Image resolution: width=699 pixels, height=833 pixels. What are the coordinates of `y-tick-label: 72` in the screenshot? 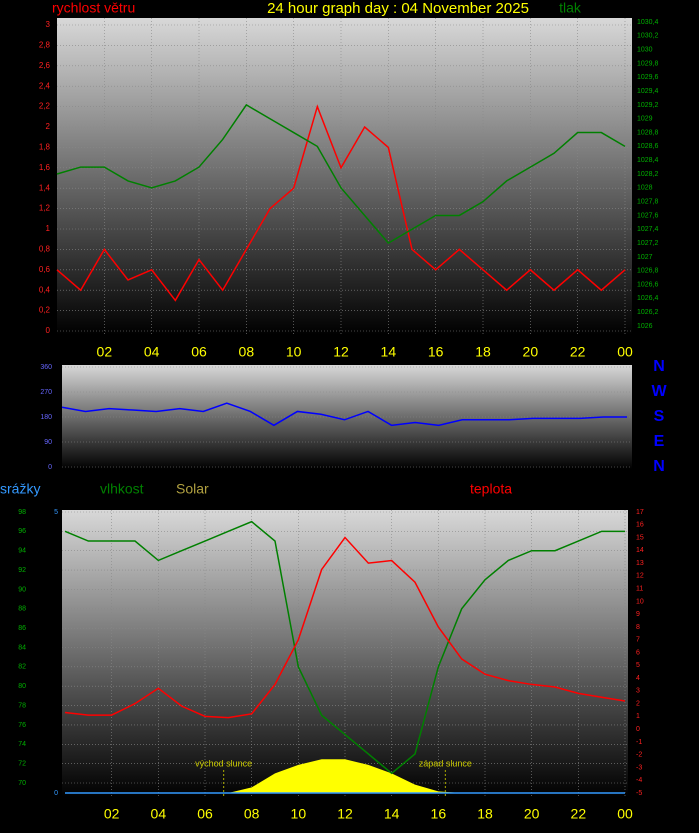 It's located at (22, 763).